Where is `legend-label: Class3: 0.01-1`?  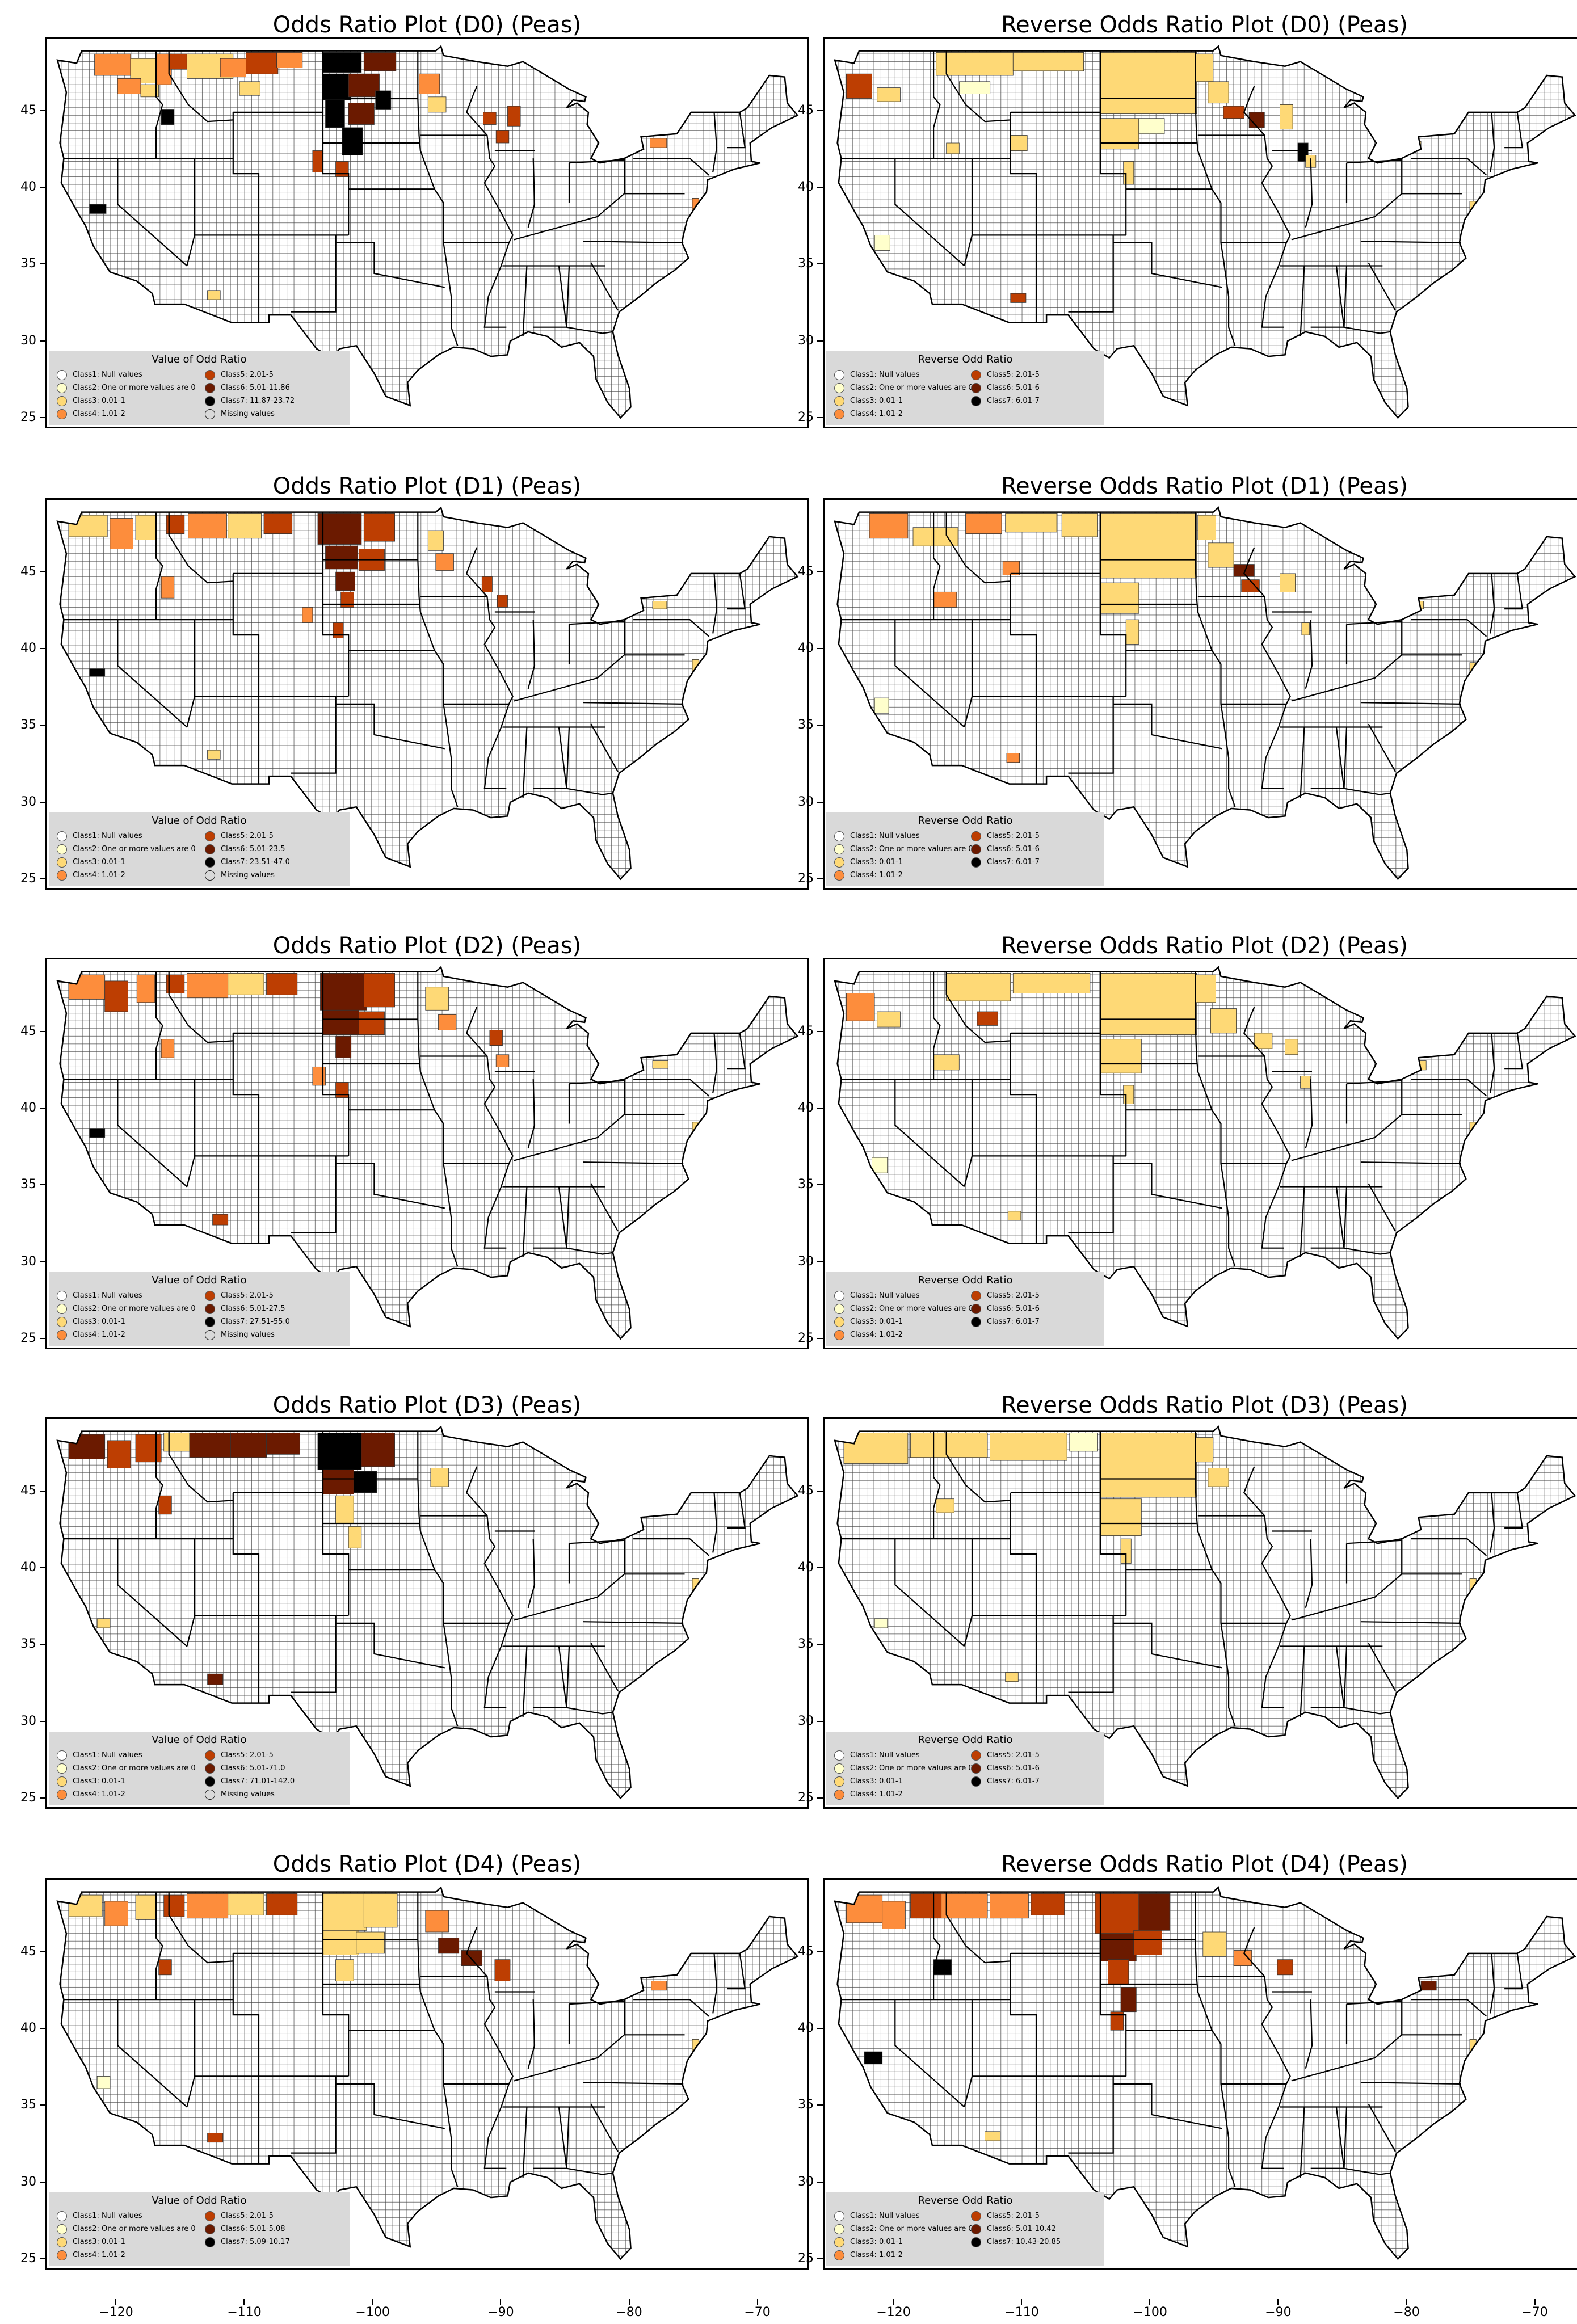 legend-label: Class3: 0.01-1 is located at coordinates (876, 1321).